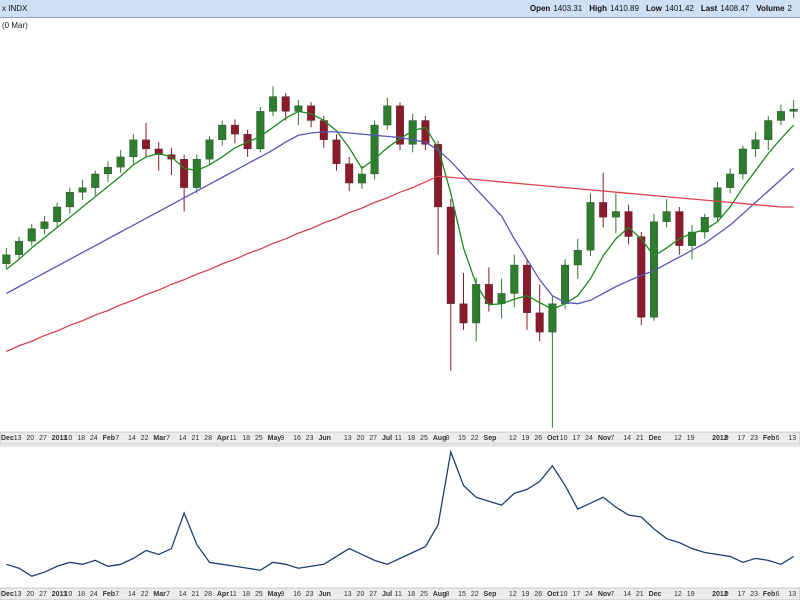  What do you see at coordinates (742, 438) in the screenshot?
I see `x-tick-label: 17` at bounding box center [742, 438].